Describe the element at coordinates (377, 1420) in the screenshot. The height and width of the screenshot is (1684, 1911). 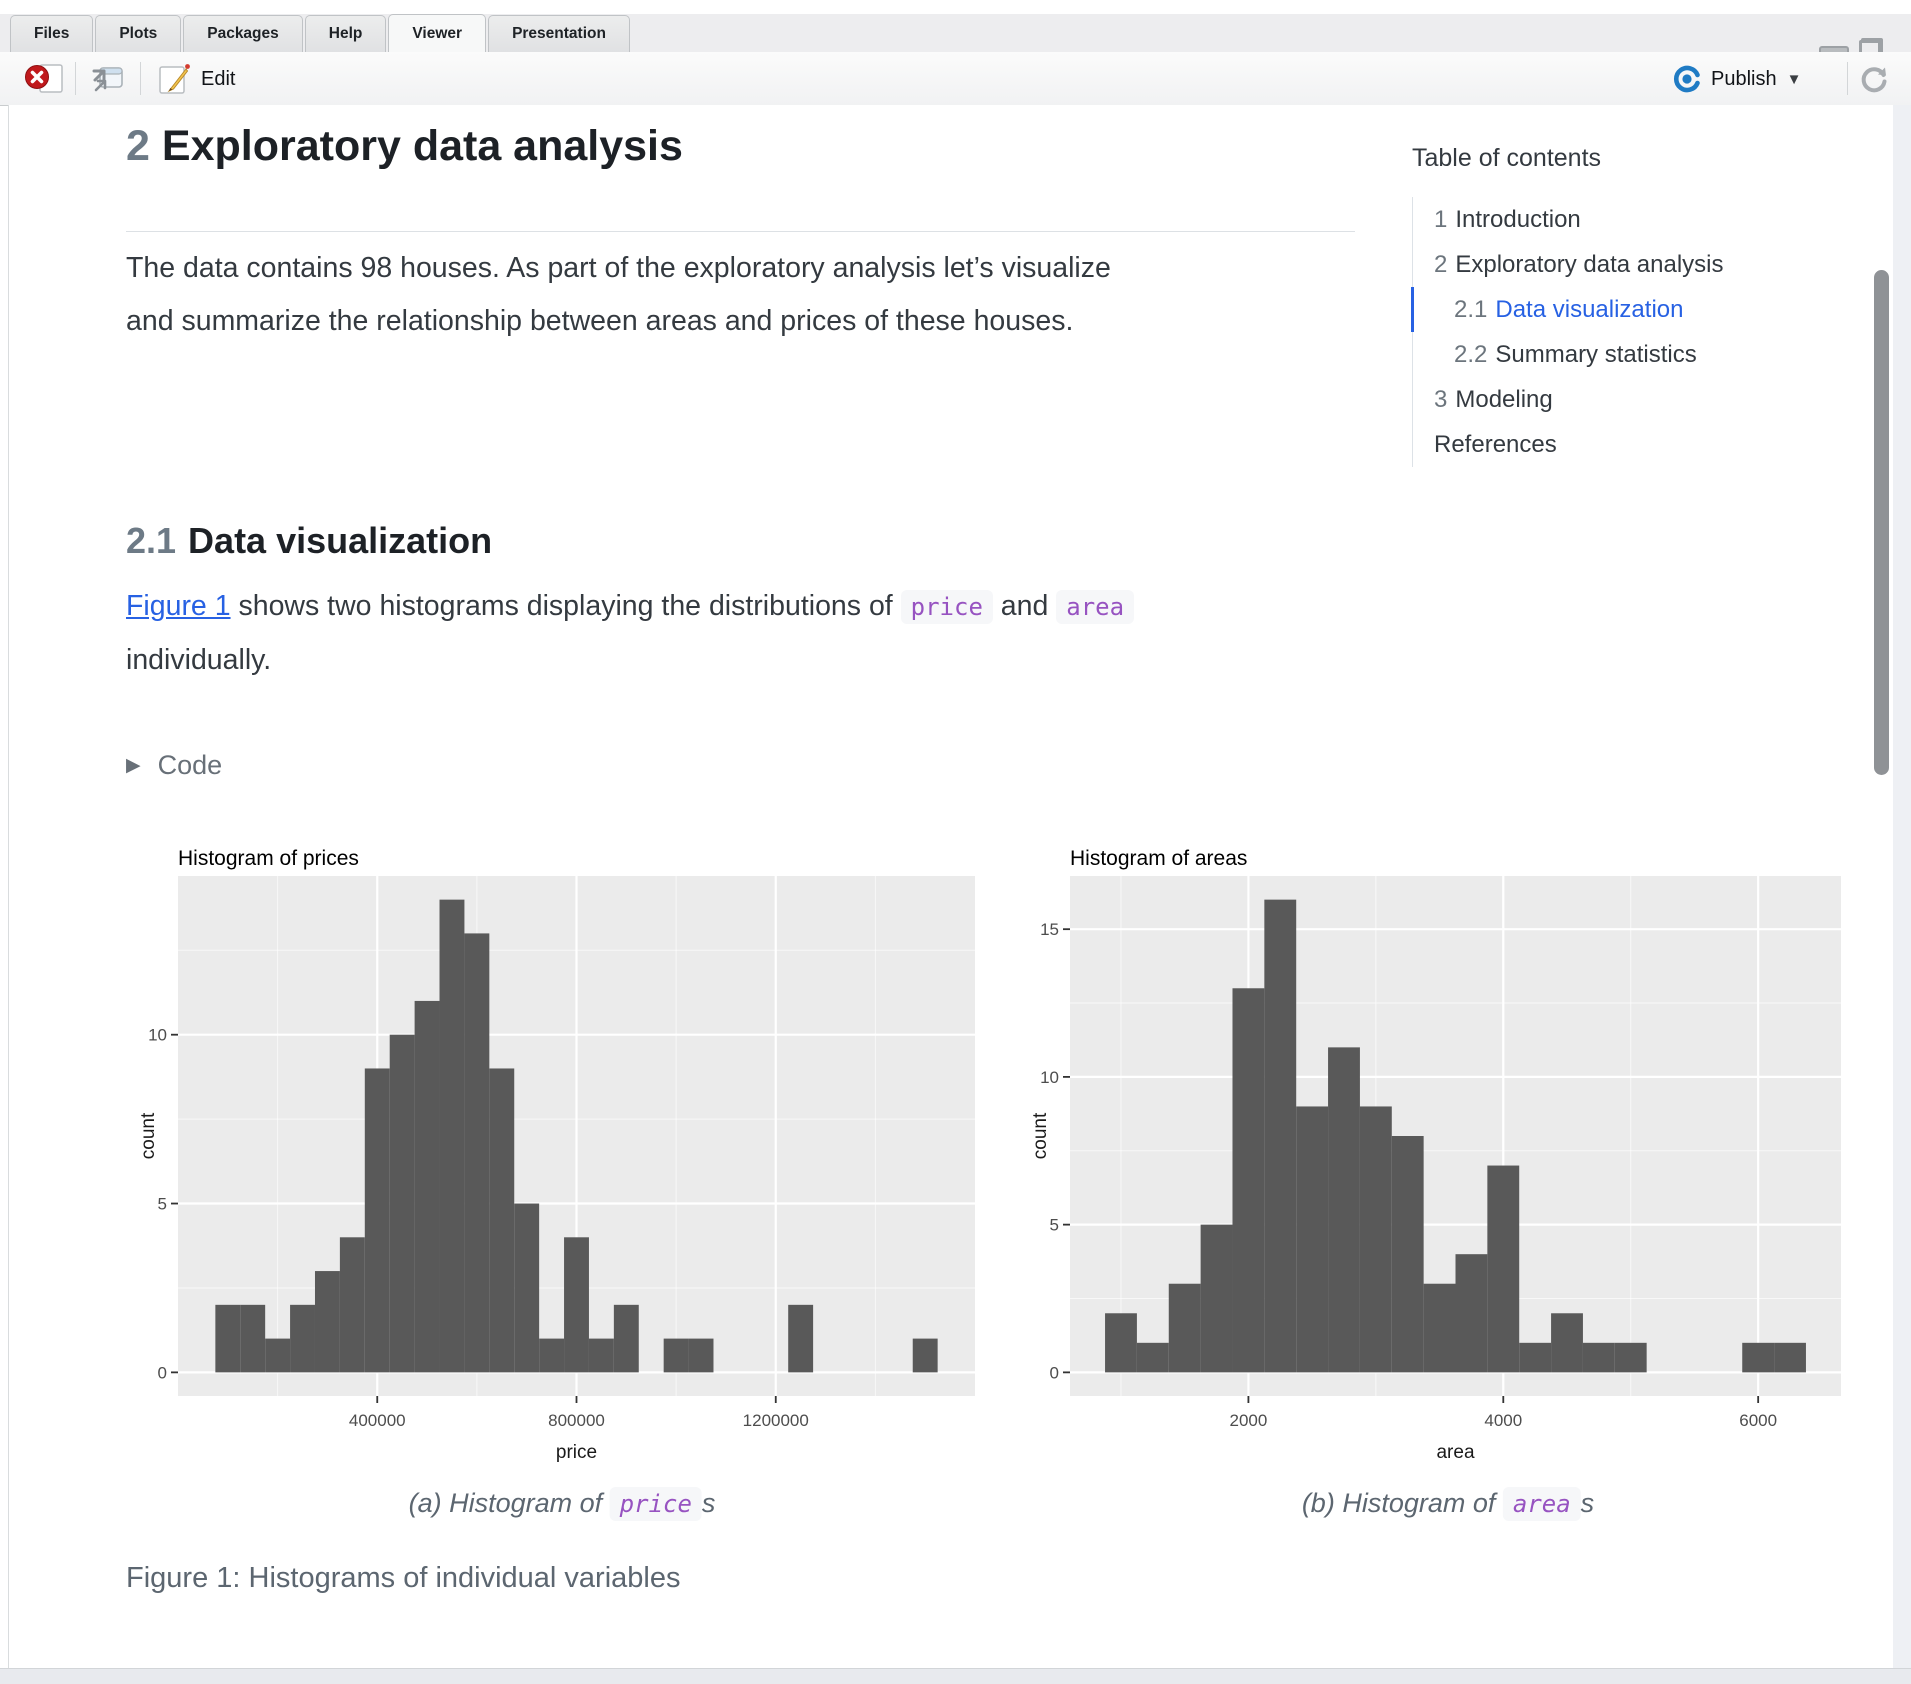
I see `x-tick-label: 400000` at that location.